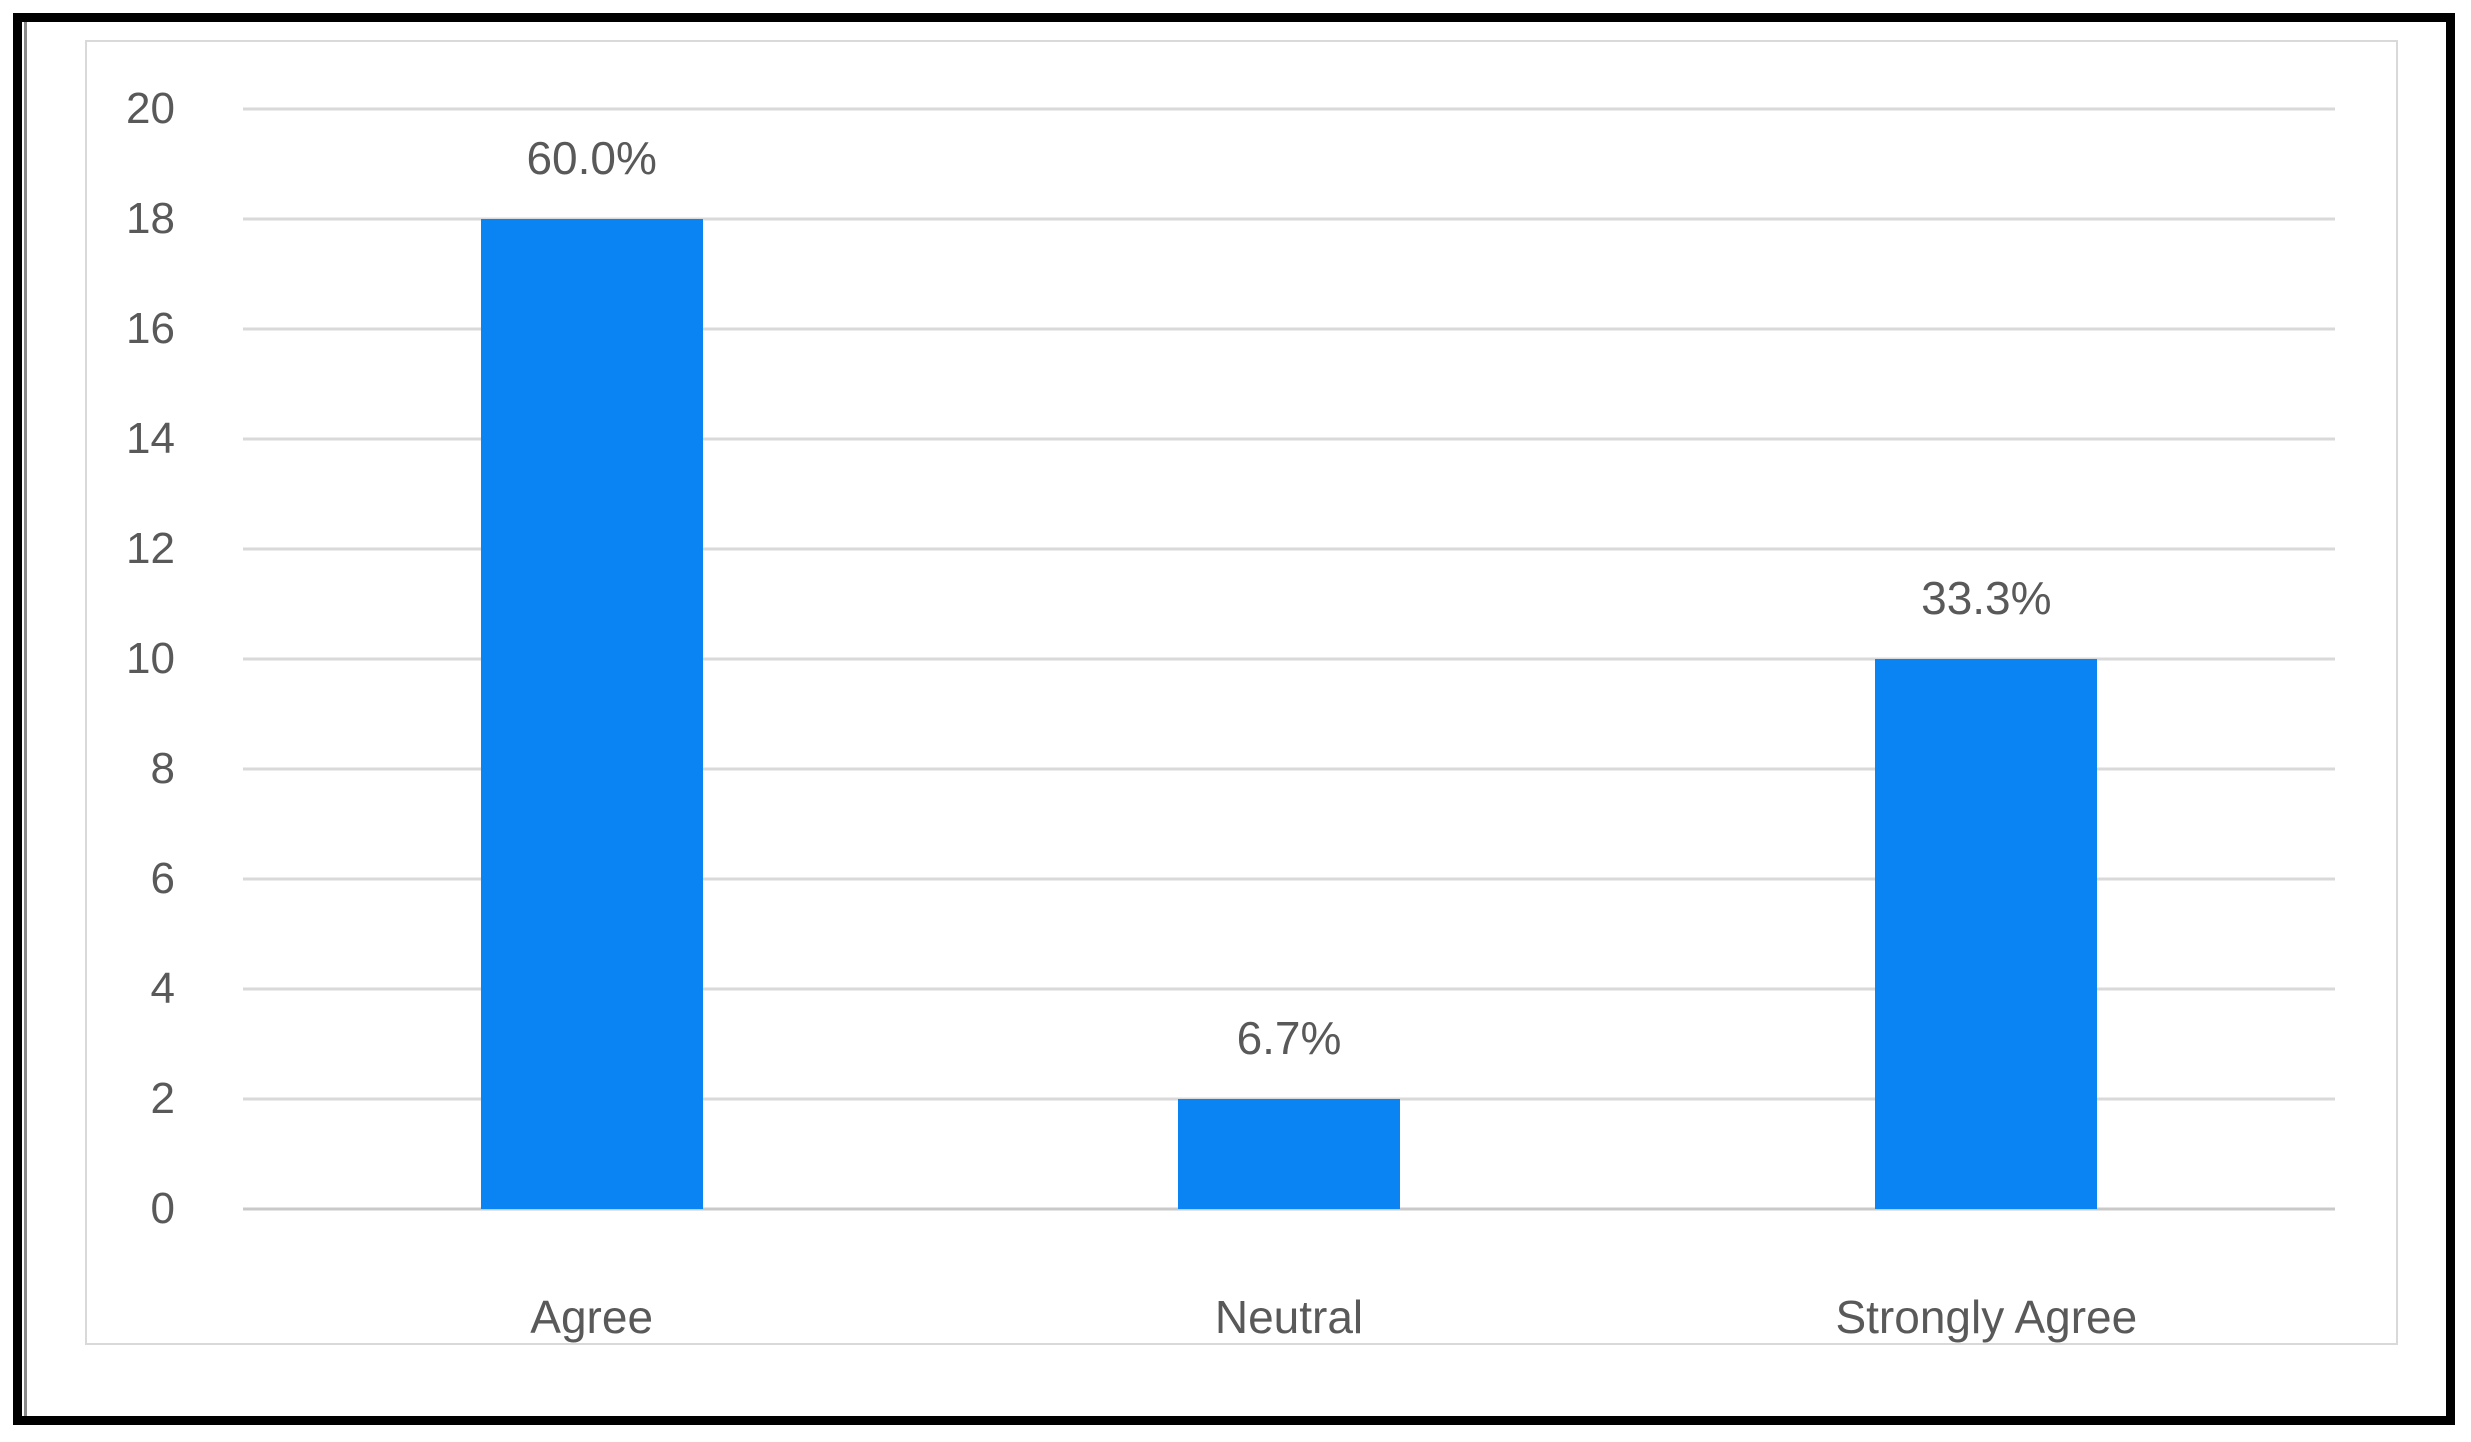  What do you see at coordinates (150, 548) in the screenshot?
I see `y-tick-label: 12` at bounding box center [150, 548].